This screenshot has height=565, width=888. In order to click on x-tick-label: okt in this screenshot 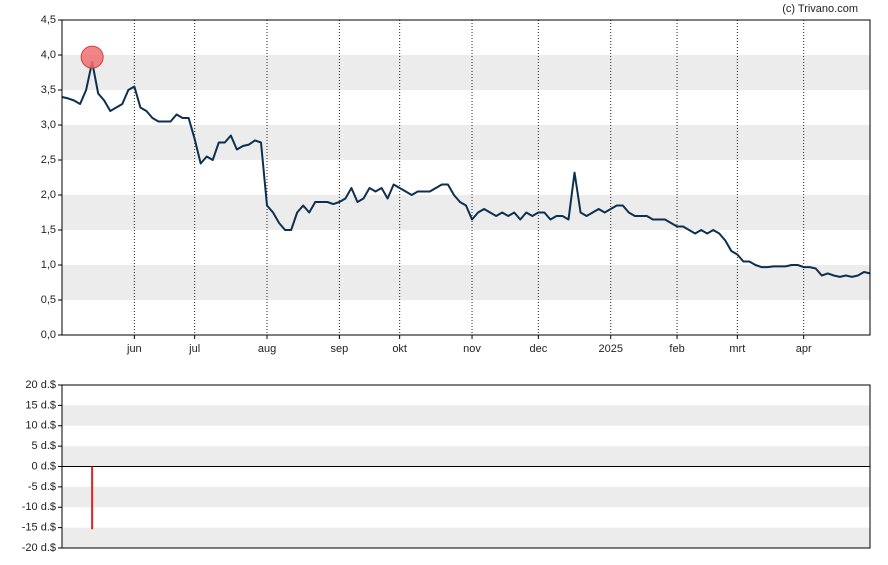, I will do `click(399, 349)`.